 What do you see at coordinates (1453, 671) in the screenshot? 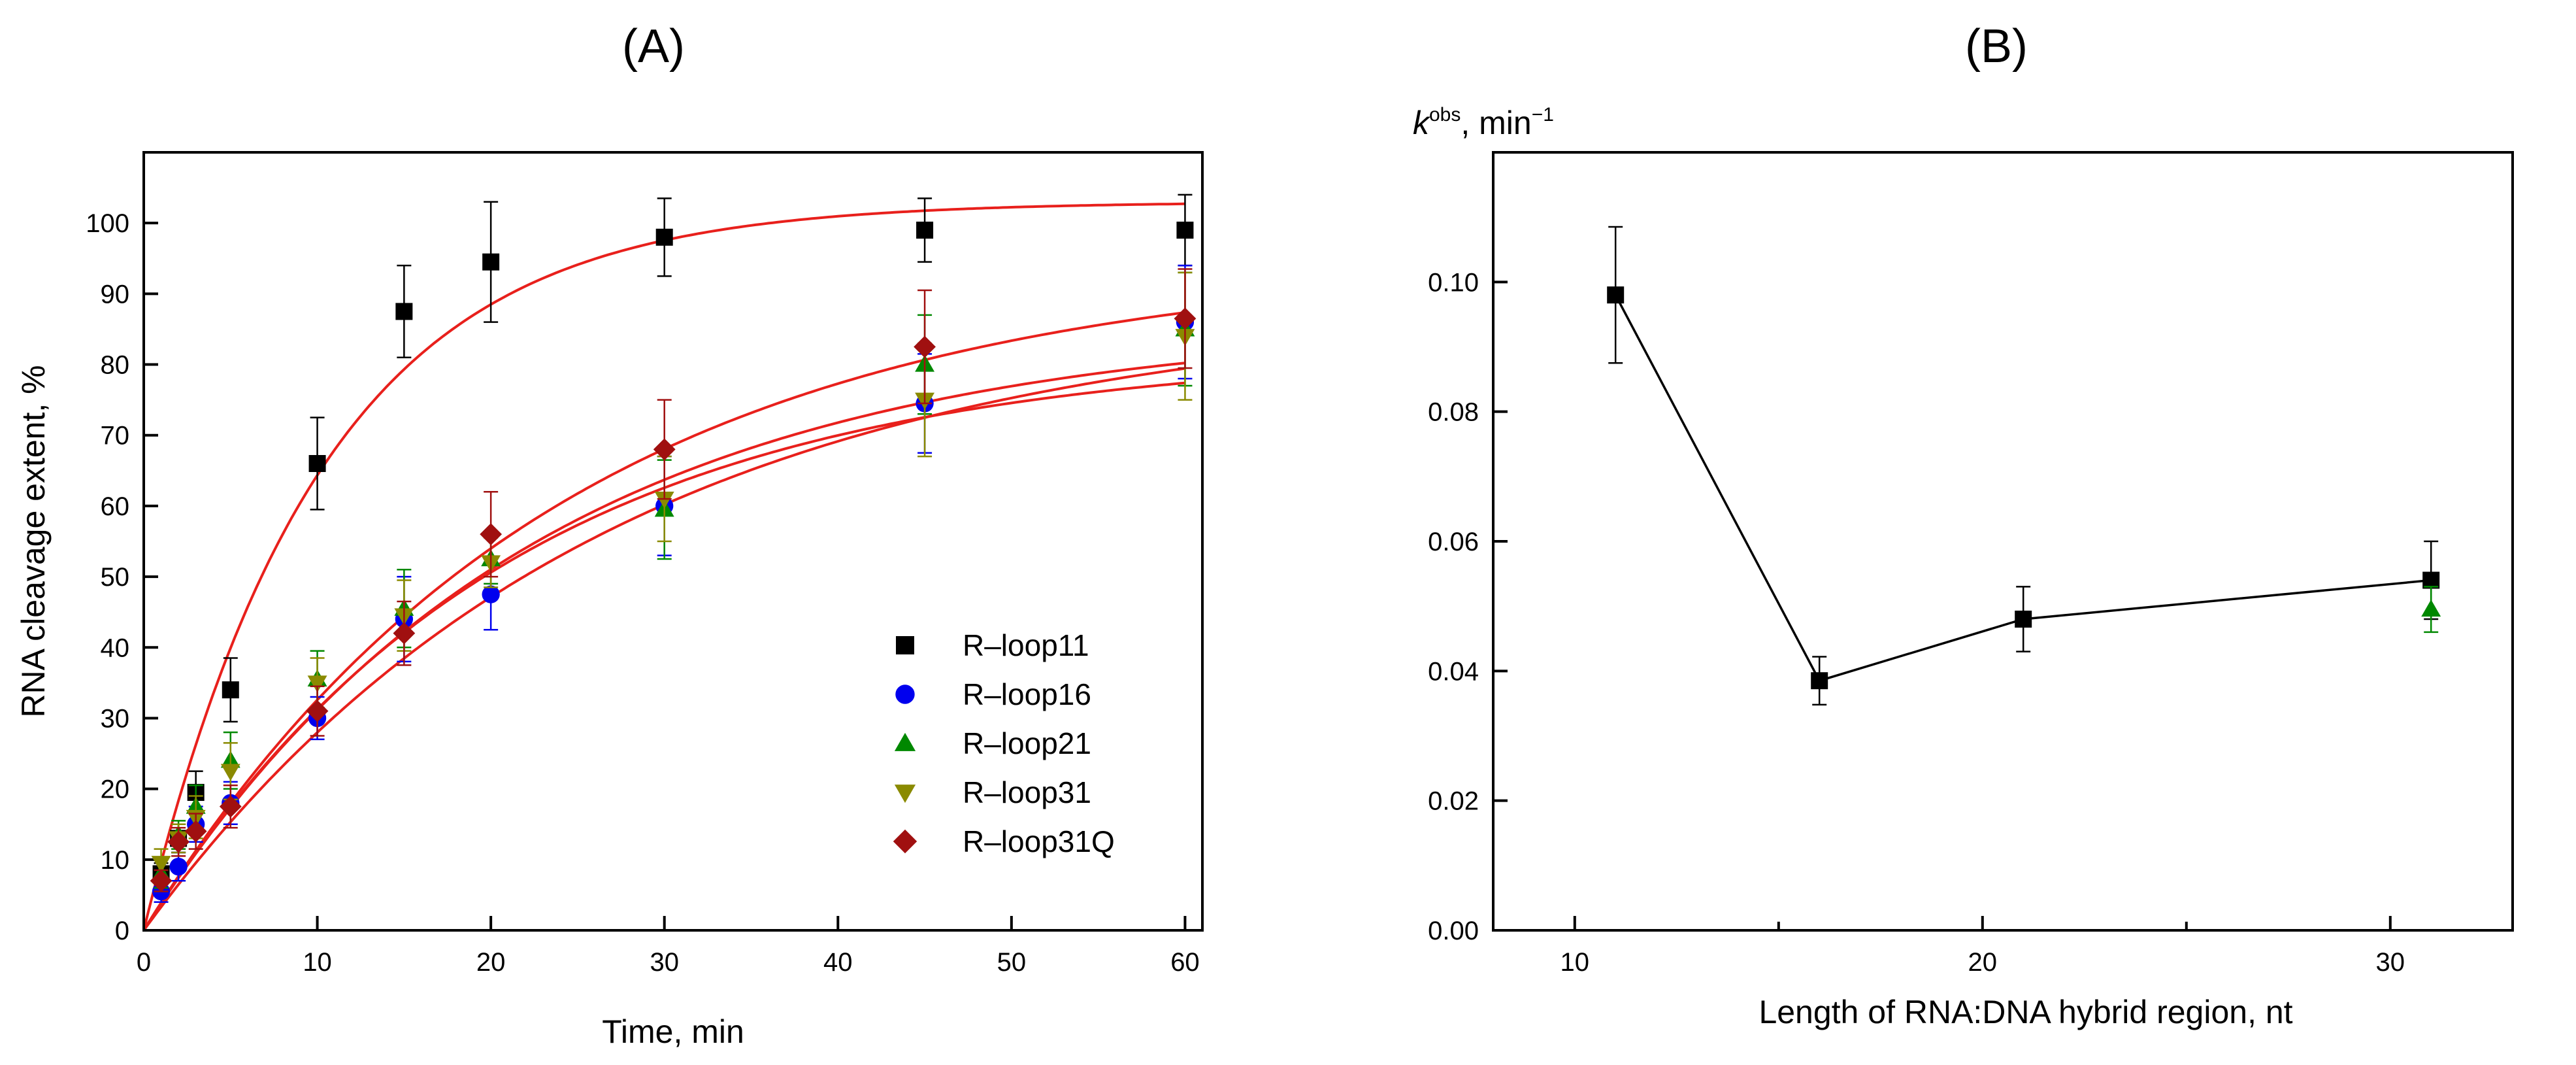
I see `panel-b-y-tick-label: 0.04` at bounding box center [1453, 671].